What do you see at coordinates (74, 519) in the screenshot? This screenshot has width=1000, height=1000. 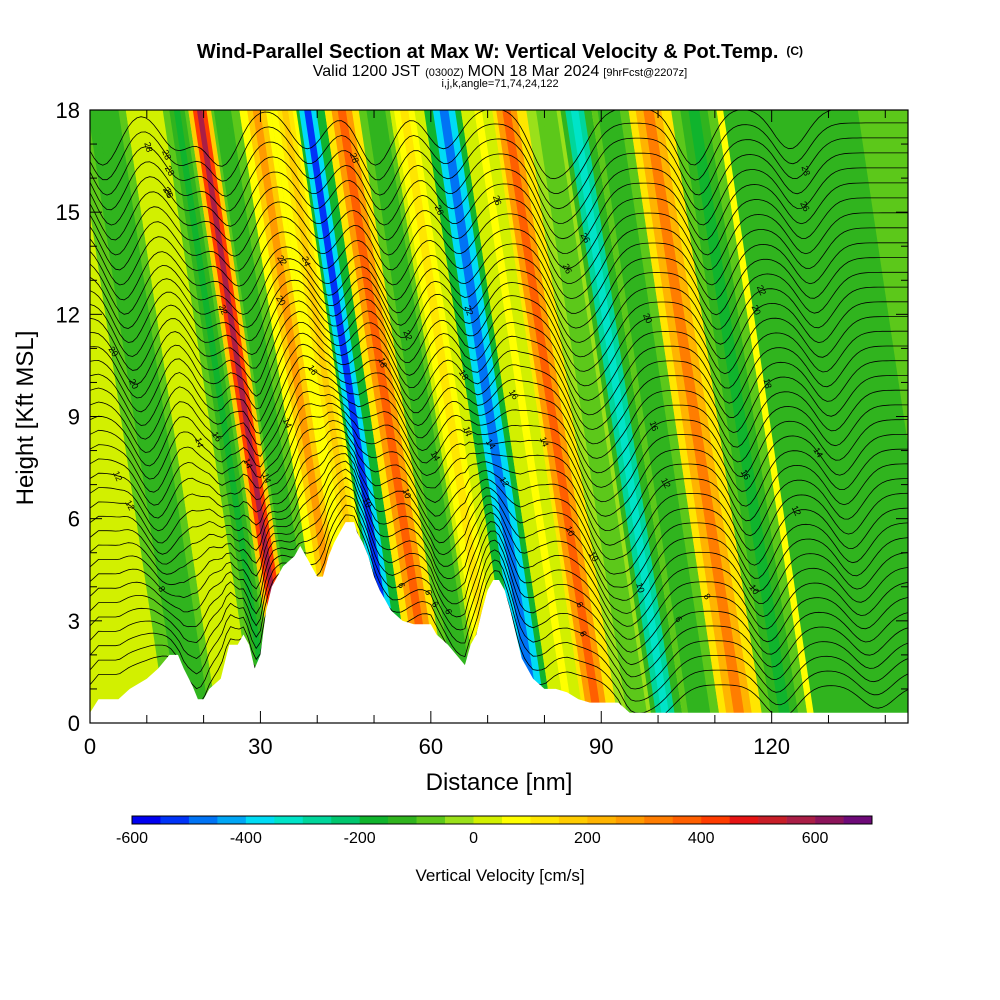 I see `y-tick-label: 6` at bounding box center [74, 519].